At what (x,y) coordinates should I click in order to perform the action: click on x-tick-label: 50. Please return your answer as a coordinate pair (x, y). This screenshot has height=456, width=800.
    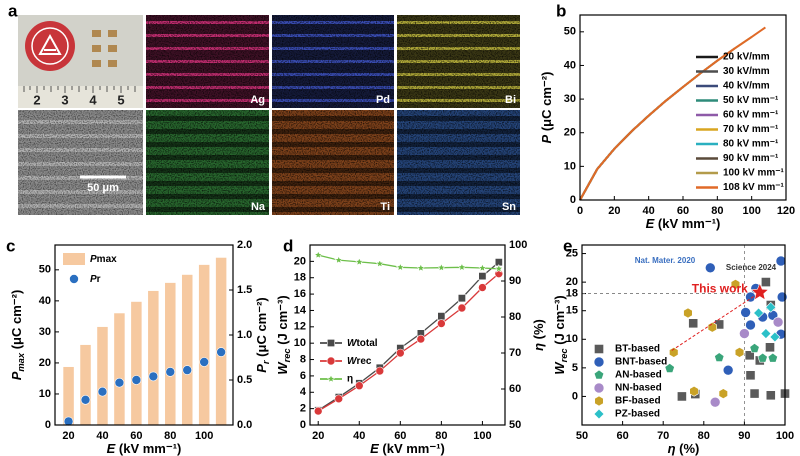
    Looking at the image, I should click on (582, 436).